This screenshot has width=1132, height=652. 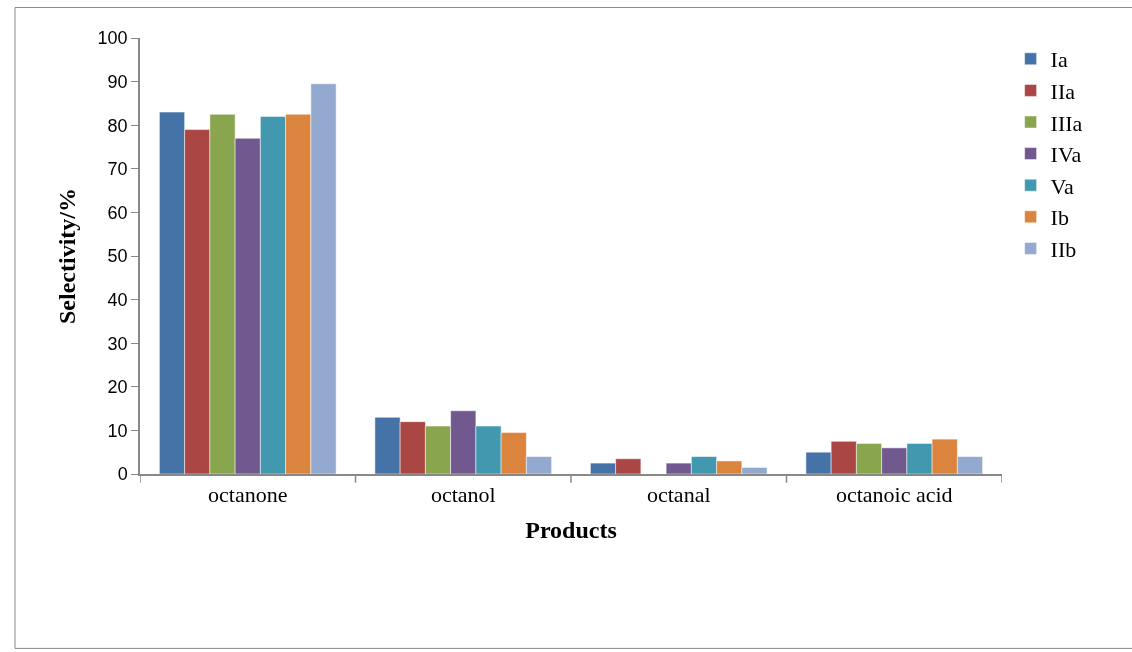 What do you see at coordinates (1063, 91) in the screenshot?
I see `legend-label: IIa` at bounding box center [1063, 91].